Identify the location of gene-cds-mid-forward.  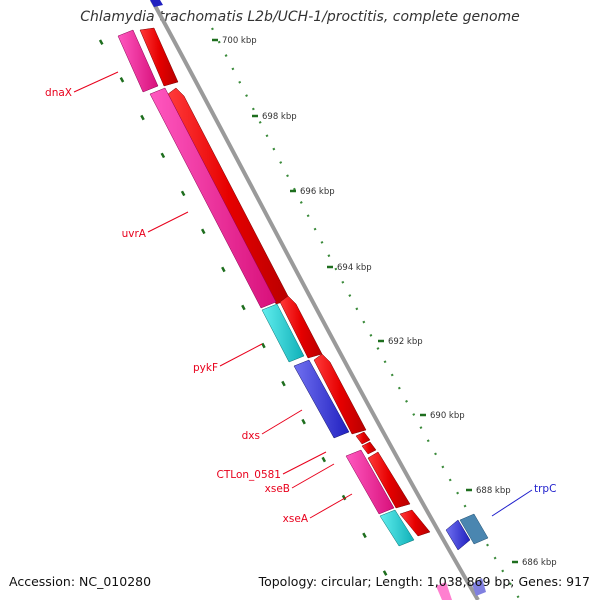
(301, 327).